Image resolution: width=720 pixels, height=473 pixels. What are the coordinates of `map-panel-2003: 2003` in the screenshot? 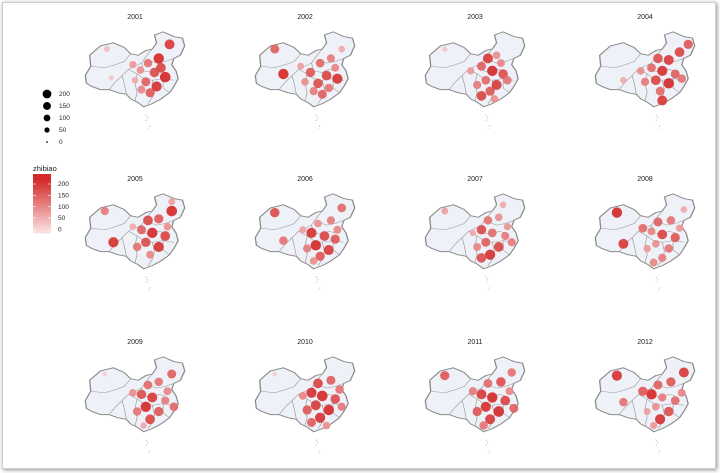 It's located at (475, 71).